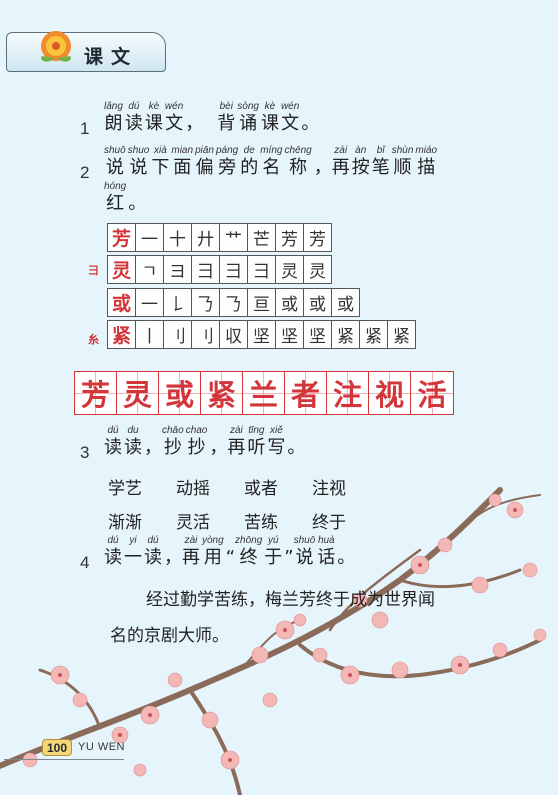 The image size is (558, 795). I want to click on stroke-step-cell: 𠄎, so click(205, 302).